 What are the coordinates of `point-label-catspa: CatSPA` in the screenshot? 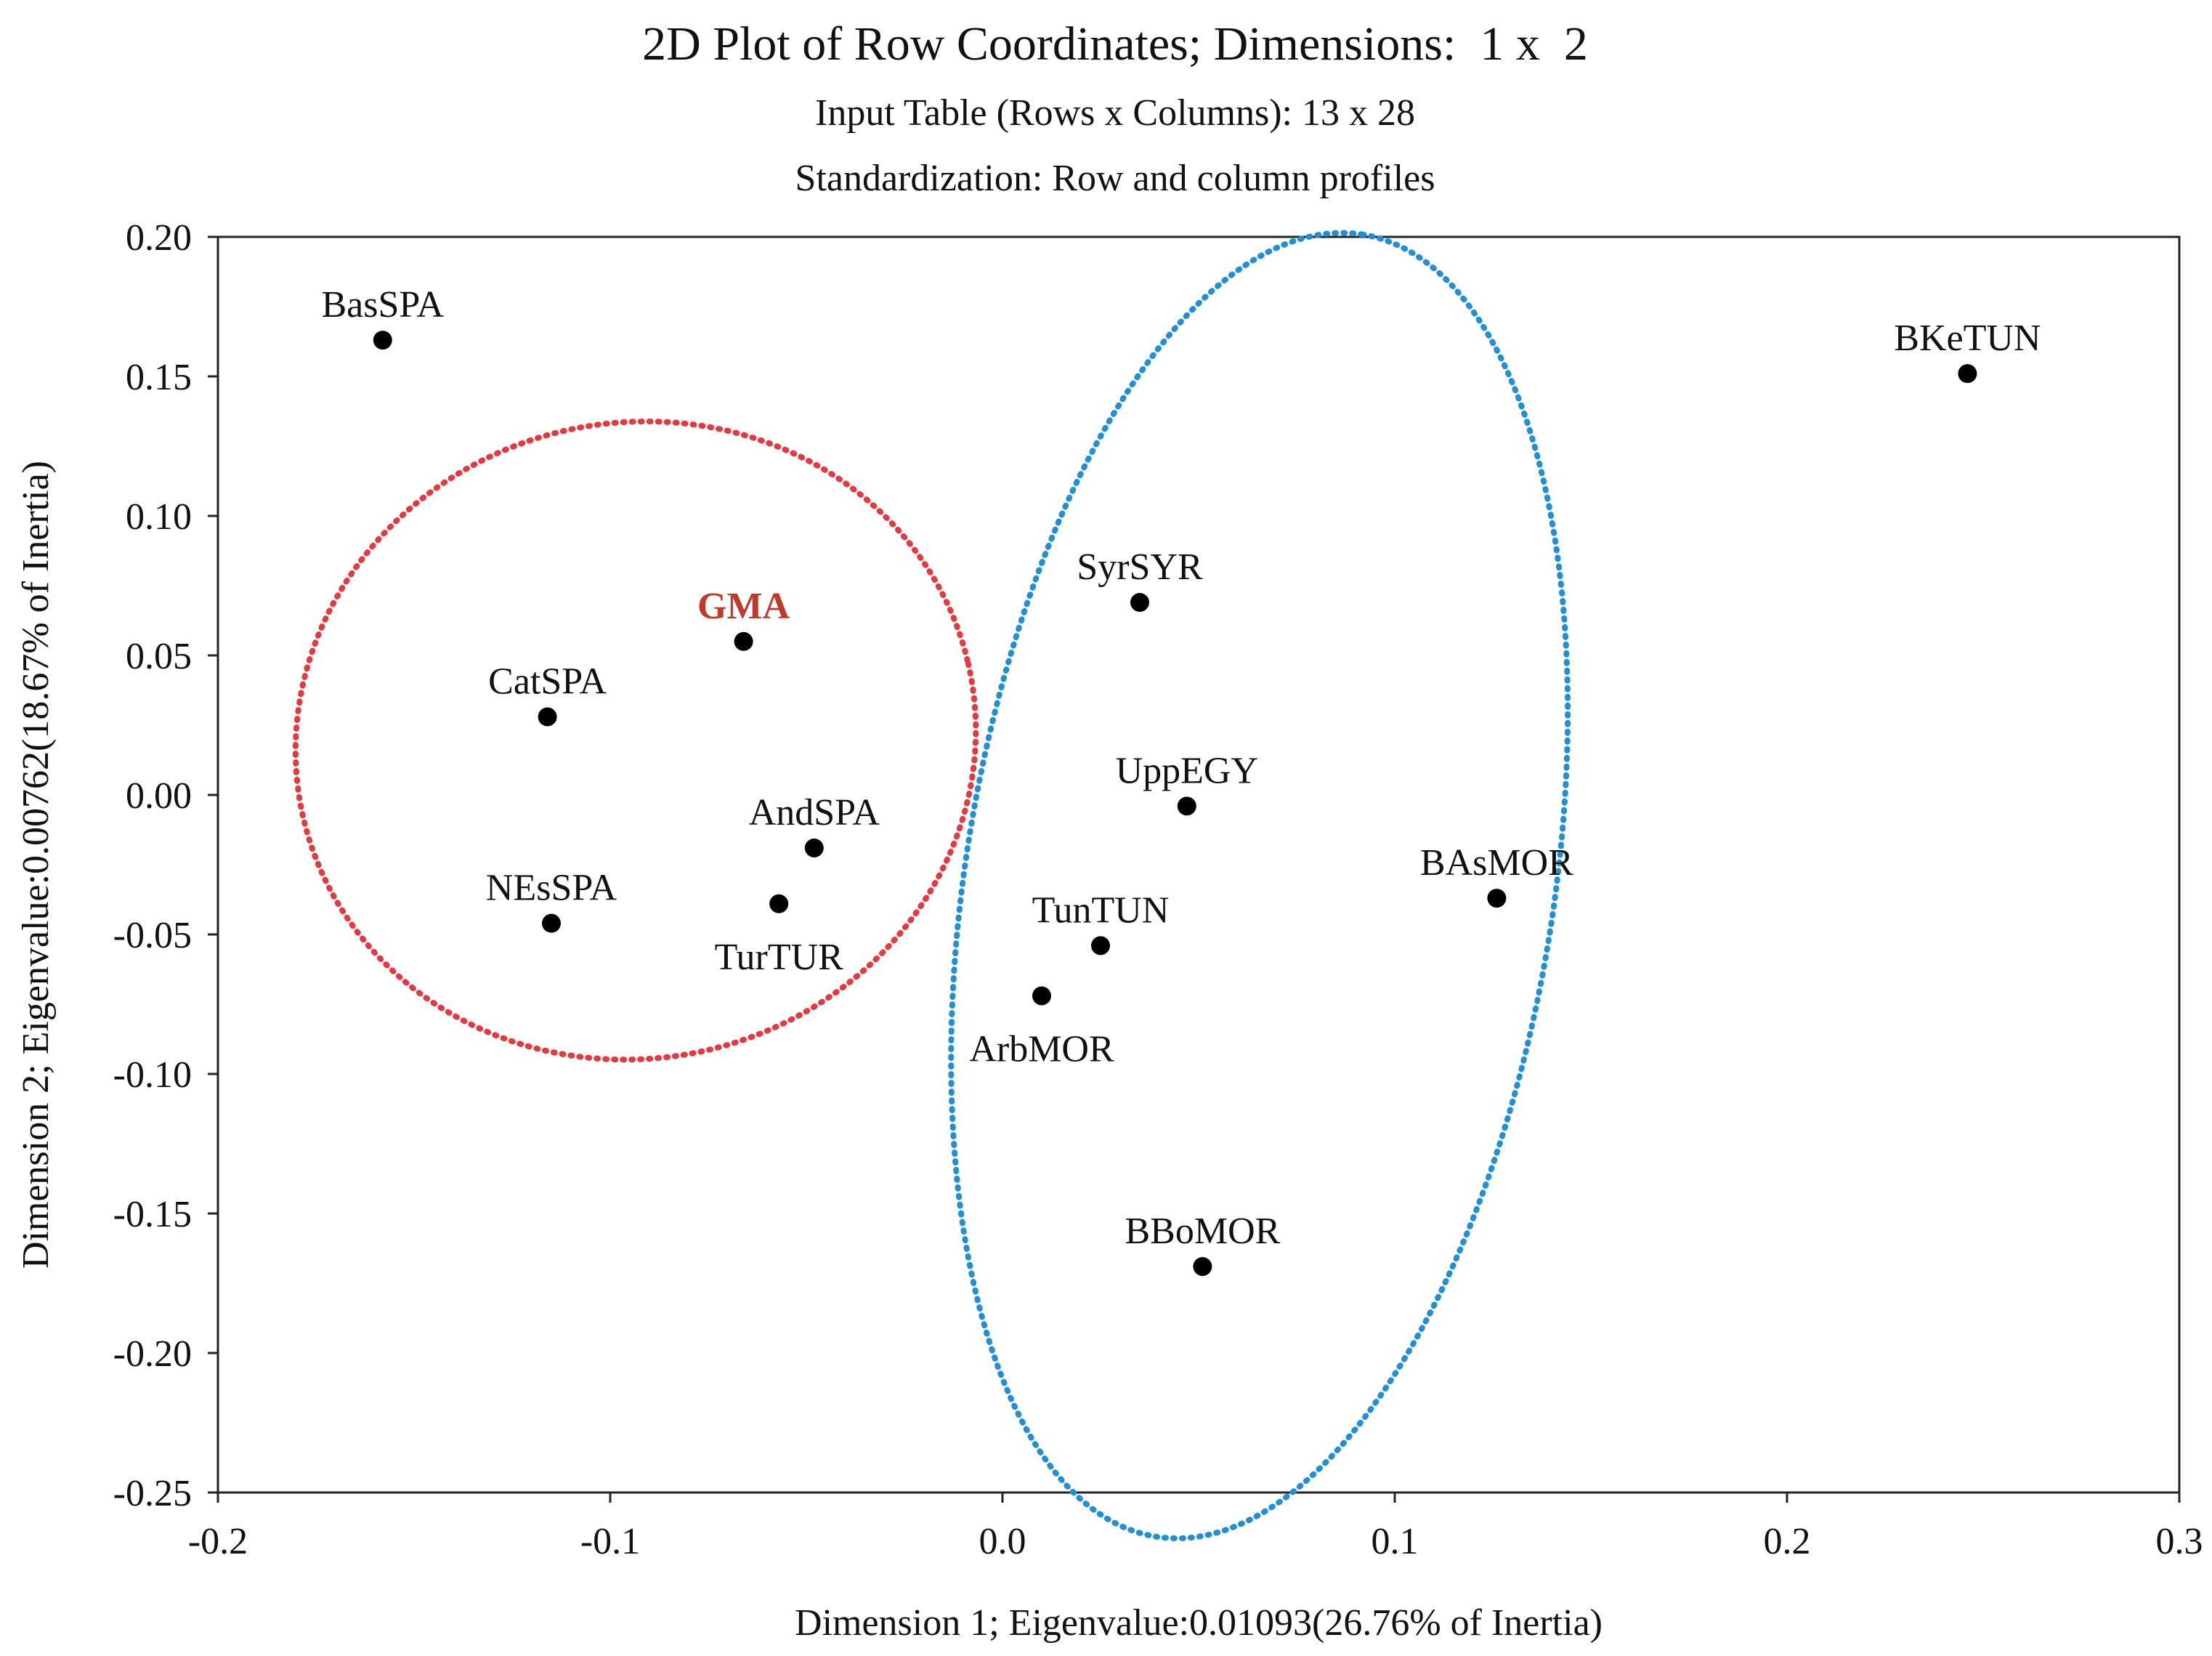 It's located at (547, 681).